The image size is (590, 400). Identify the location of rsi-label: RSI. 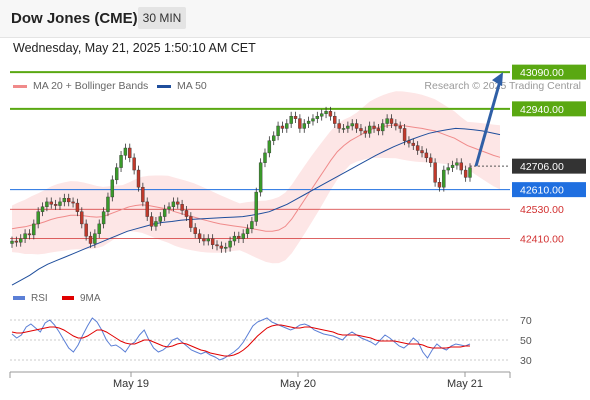
(39, 298).